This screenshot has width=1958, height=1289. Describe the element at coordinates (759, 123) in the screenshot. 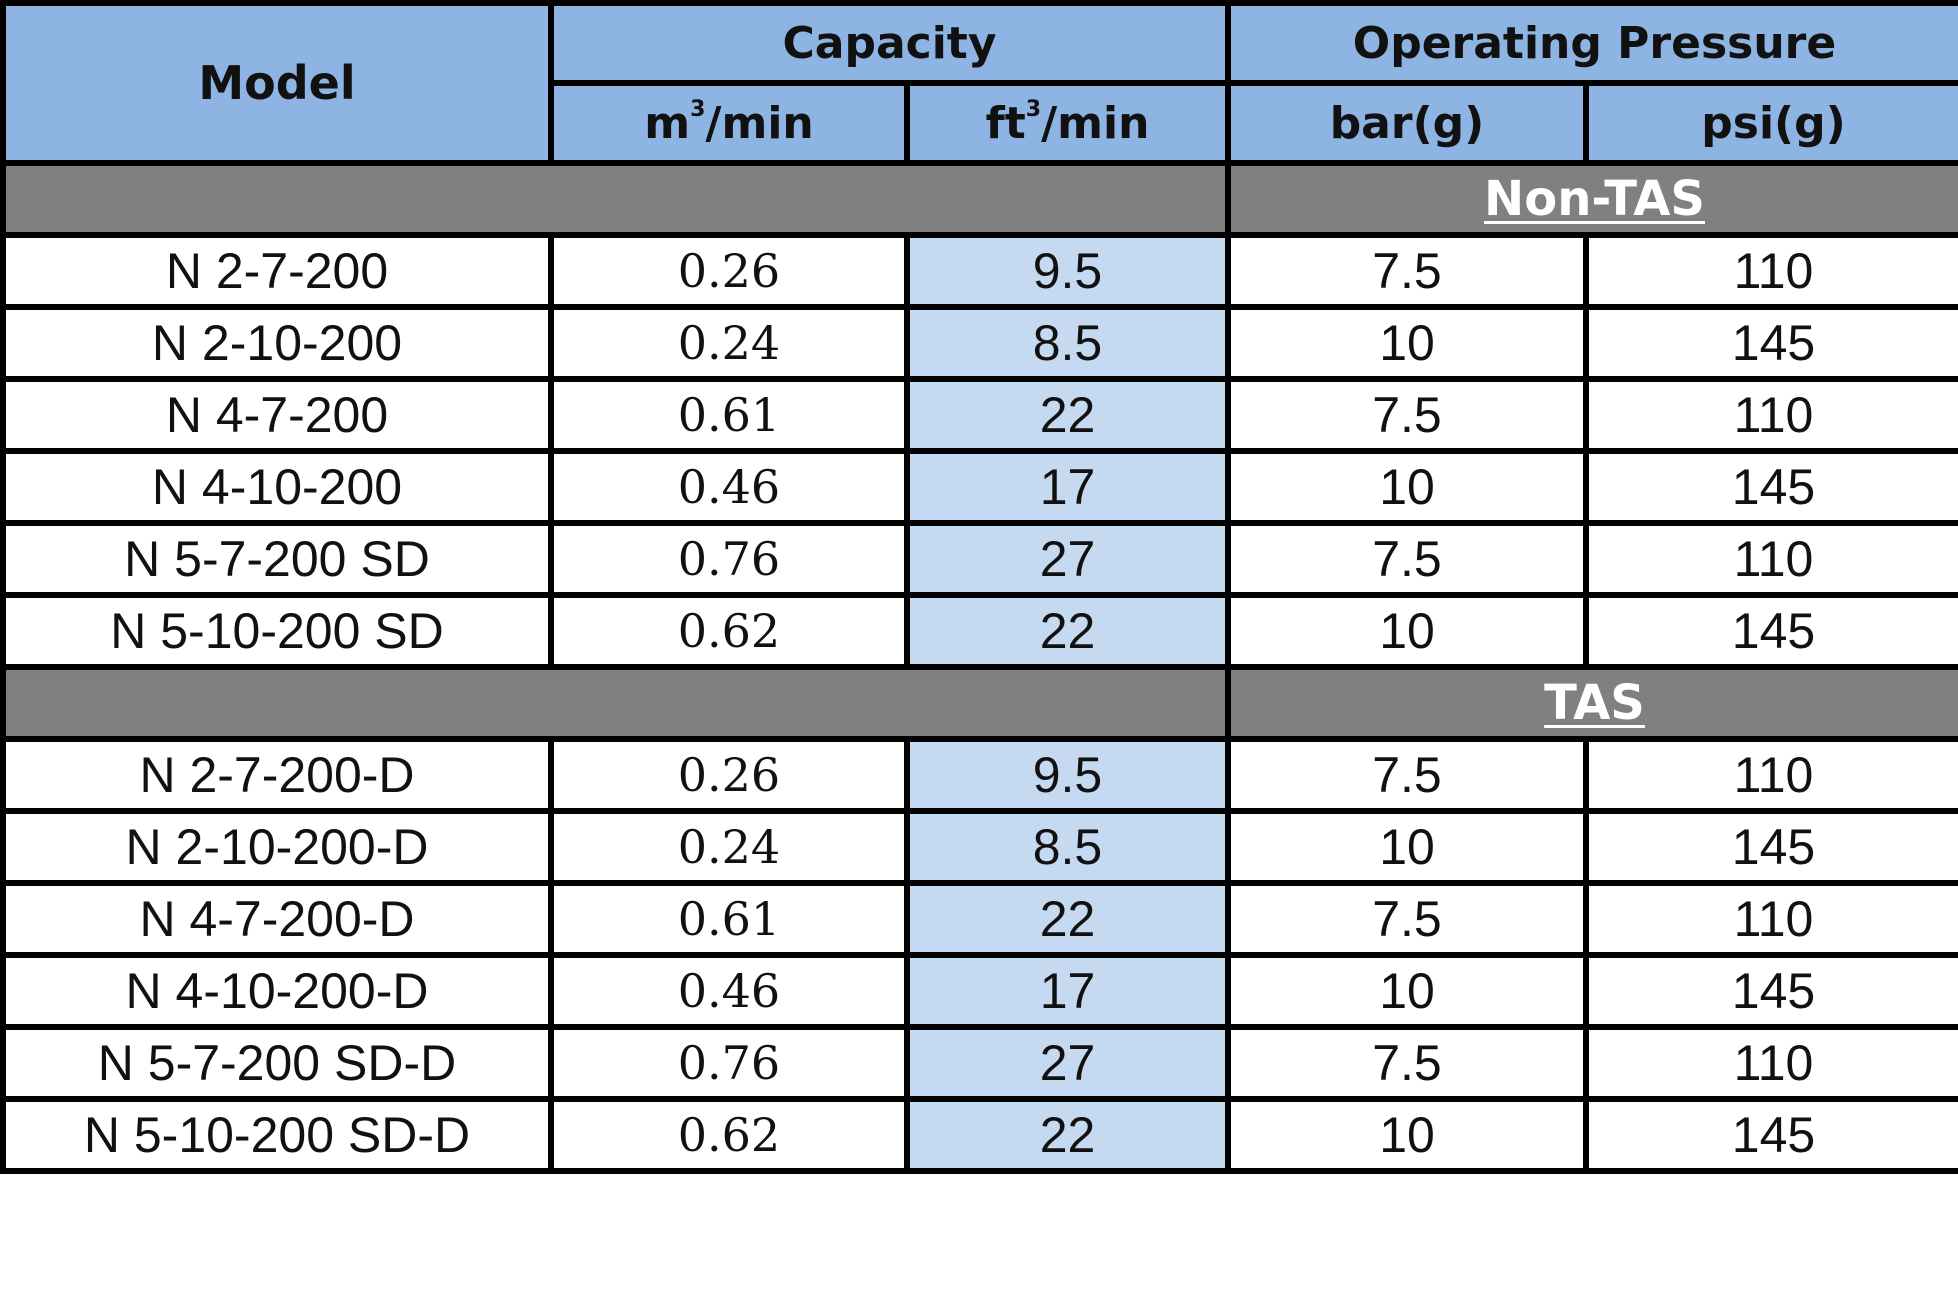

I see `m3-unit-rest: /min` at that location.